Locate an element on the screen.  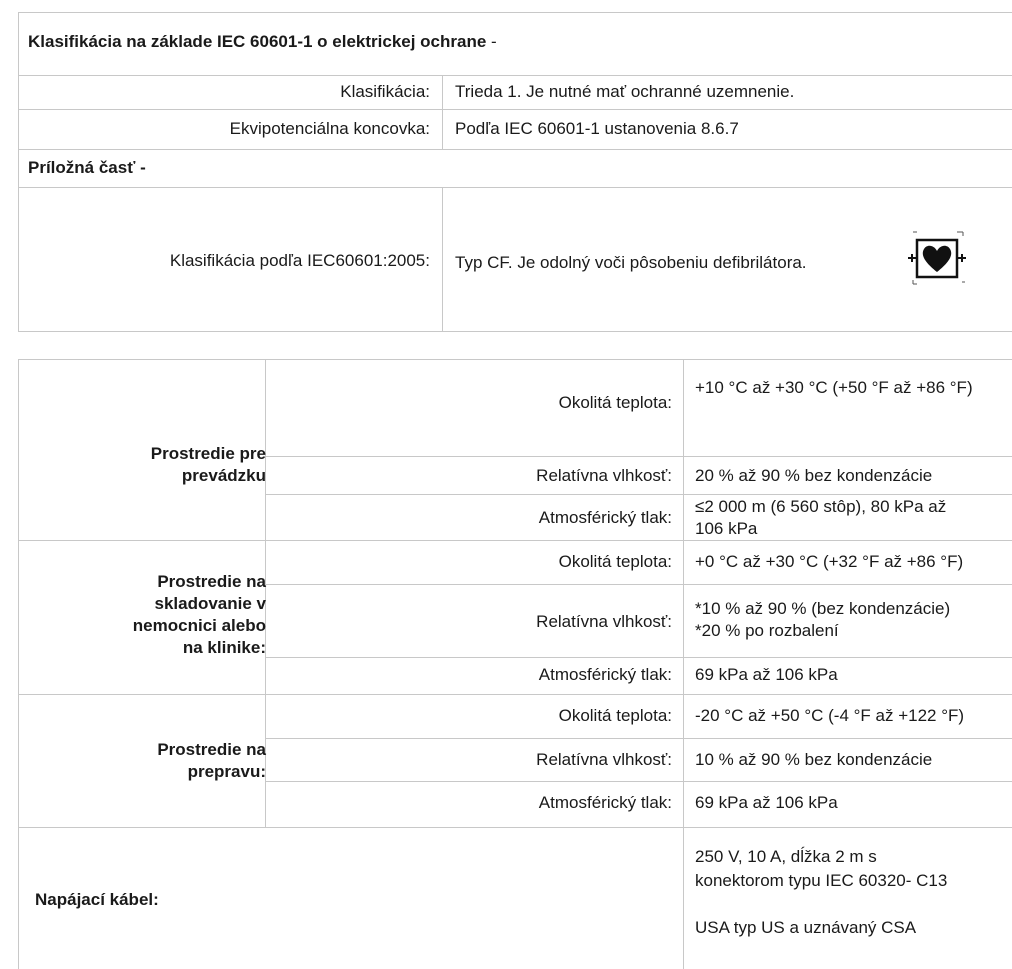
transport-pressure-value: 69 kPa až 106 kPa is located at coordinates (766, 802).